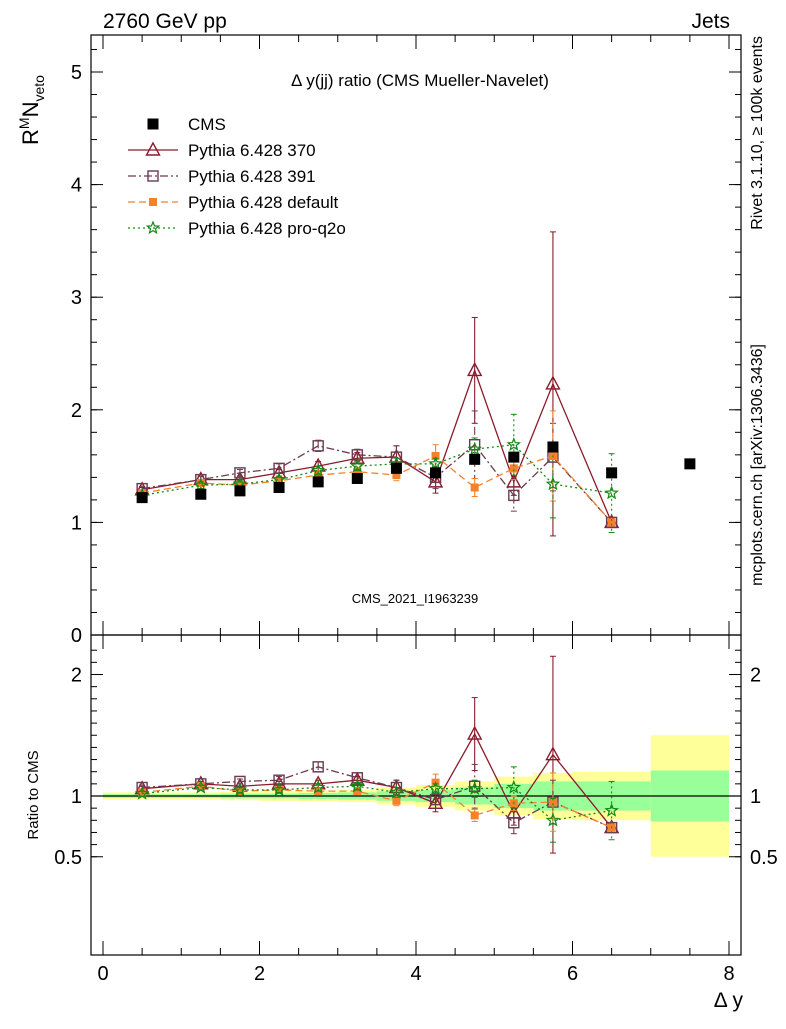 This screenshot has width=786, height=1029. Describe the element at coordinates (415, 974) in the screenshot. I see `x-tick-label: 4` at that location.